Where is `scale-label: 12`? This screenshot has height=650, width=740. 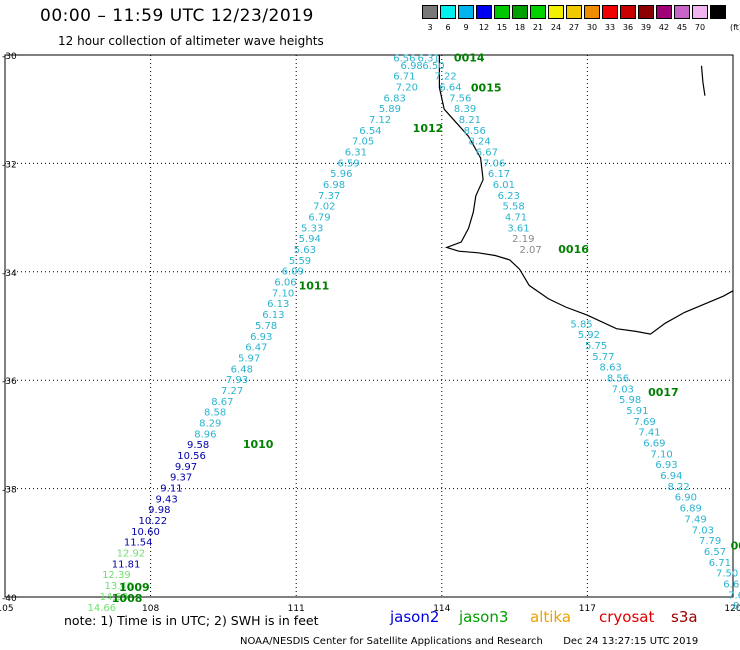
scale-label: 12 is located at coordinates (484, 27).